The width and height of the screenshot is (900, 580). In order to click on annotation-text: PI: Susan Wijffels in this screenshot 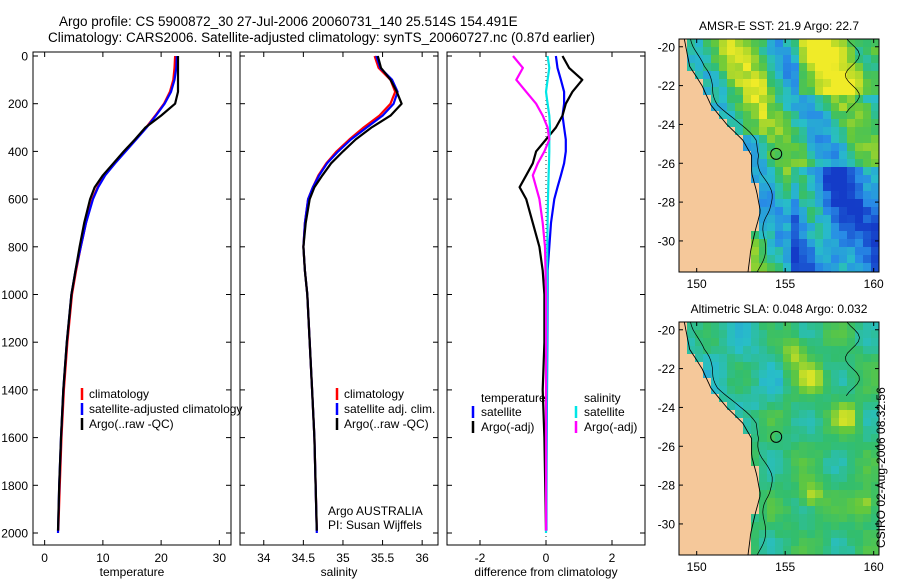, I will do `click(375, 525)`.